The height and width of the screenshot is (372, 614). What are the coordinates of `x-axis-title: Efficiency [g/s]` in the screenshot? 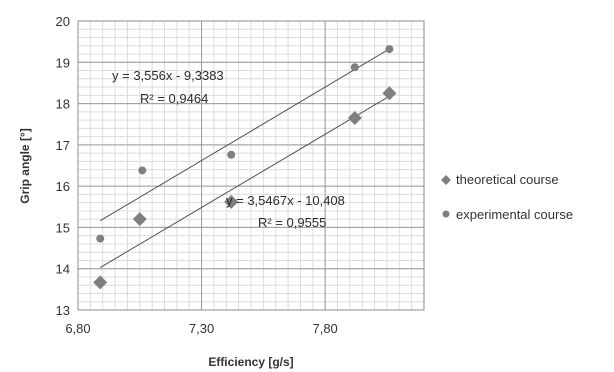 It's located at (250, 362).